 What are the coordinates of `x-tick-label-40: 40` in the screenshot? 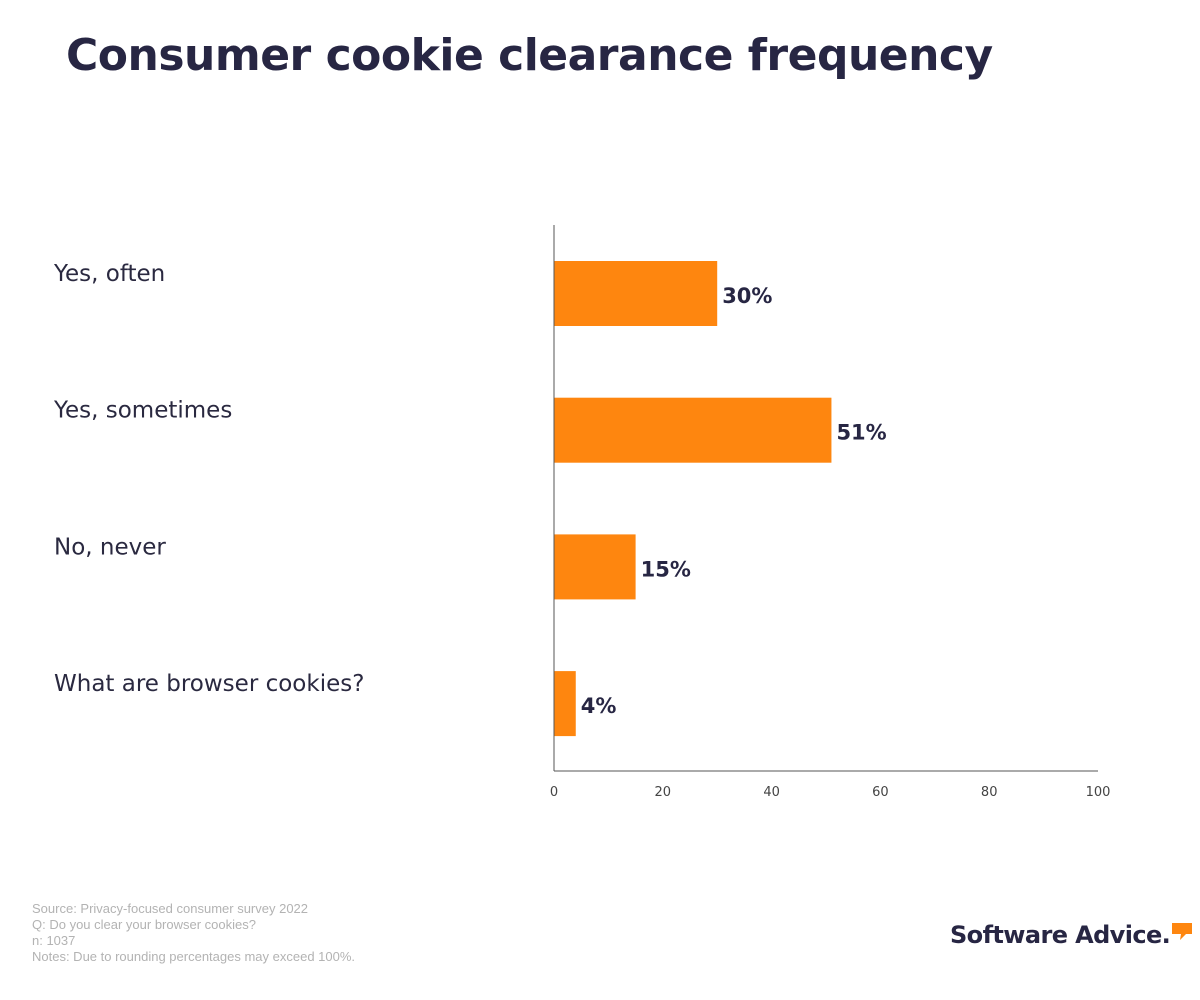 It's located at (771, 792).